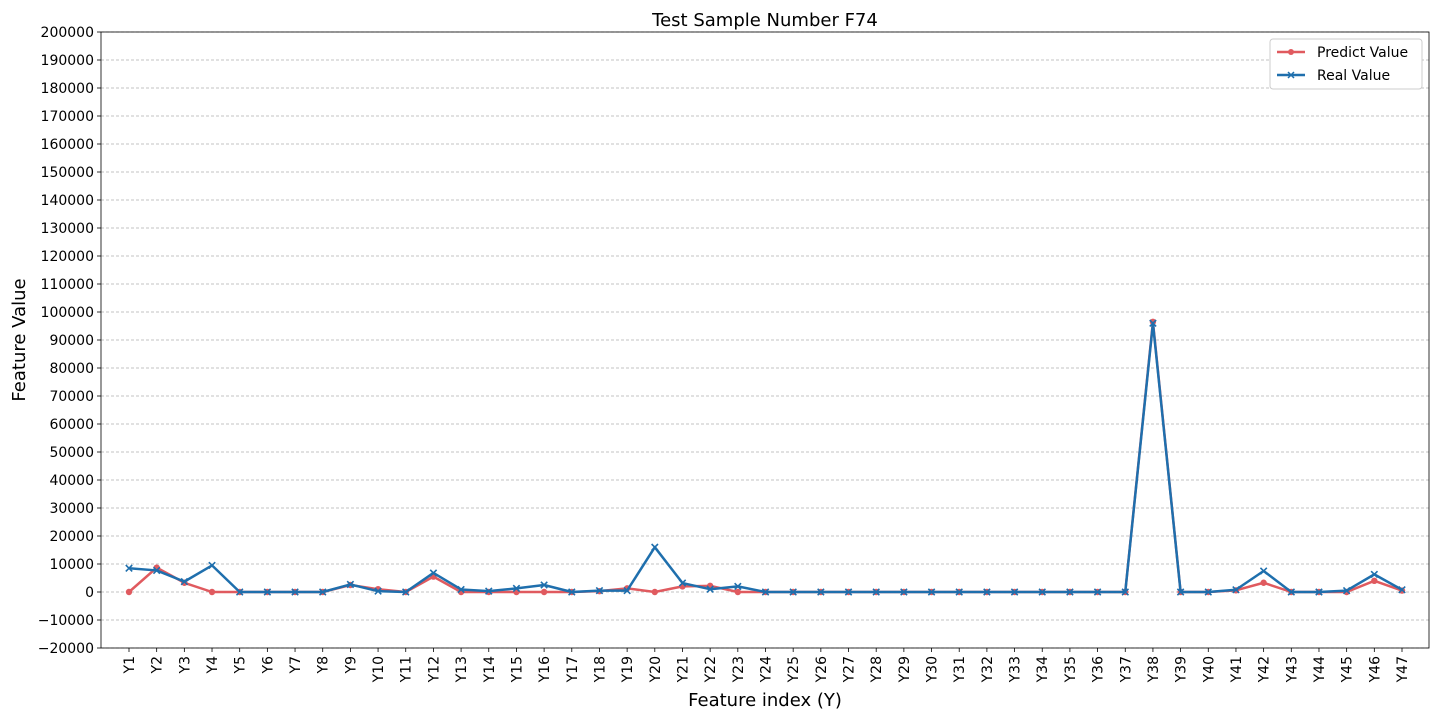 This screenshot has height=720, width=1440. What do you see at coordinates (71, 565) in the screenshot?
I see `y-tick-label: 10000` at bounding box center [71, 565].